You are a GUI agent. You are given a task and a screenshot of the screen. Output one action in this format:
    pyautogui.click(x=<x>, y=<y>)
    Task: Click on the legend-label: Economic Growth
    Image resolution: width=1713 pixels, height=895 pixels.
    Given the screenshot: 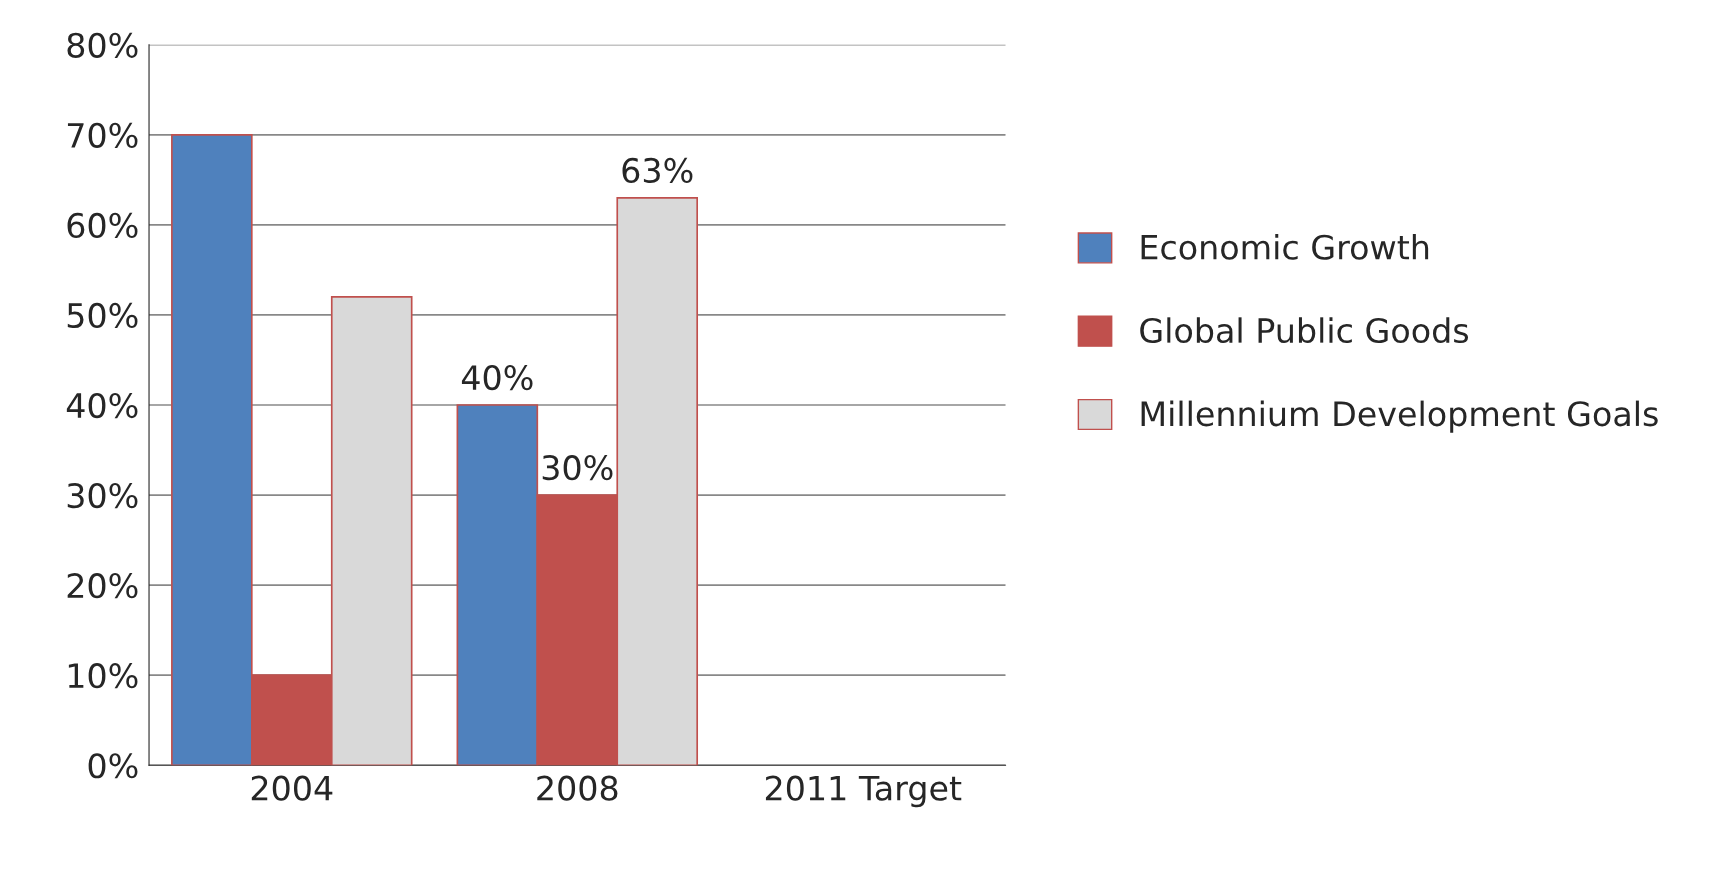 What is the action you would take?
    pyautogui.click(x=1285, y=247)
    